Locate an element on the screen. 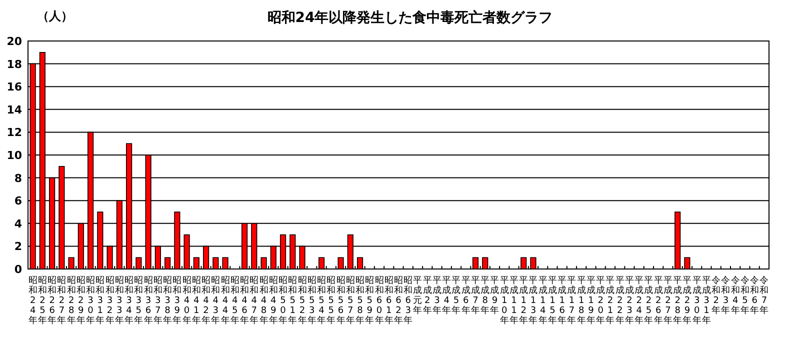  x-tick-label: 昭和28年 is located at coordinates (71, 300).